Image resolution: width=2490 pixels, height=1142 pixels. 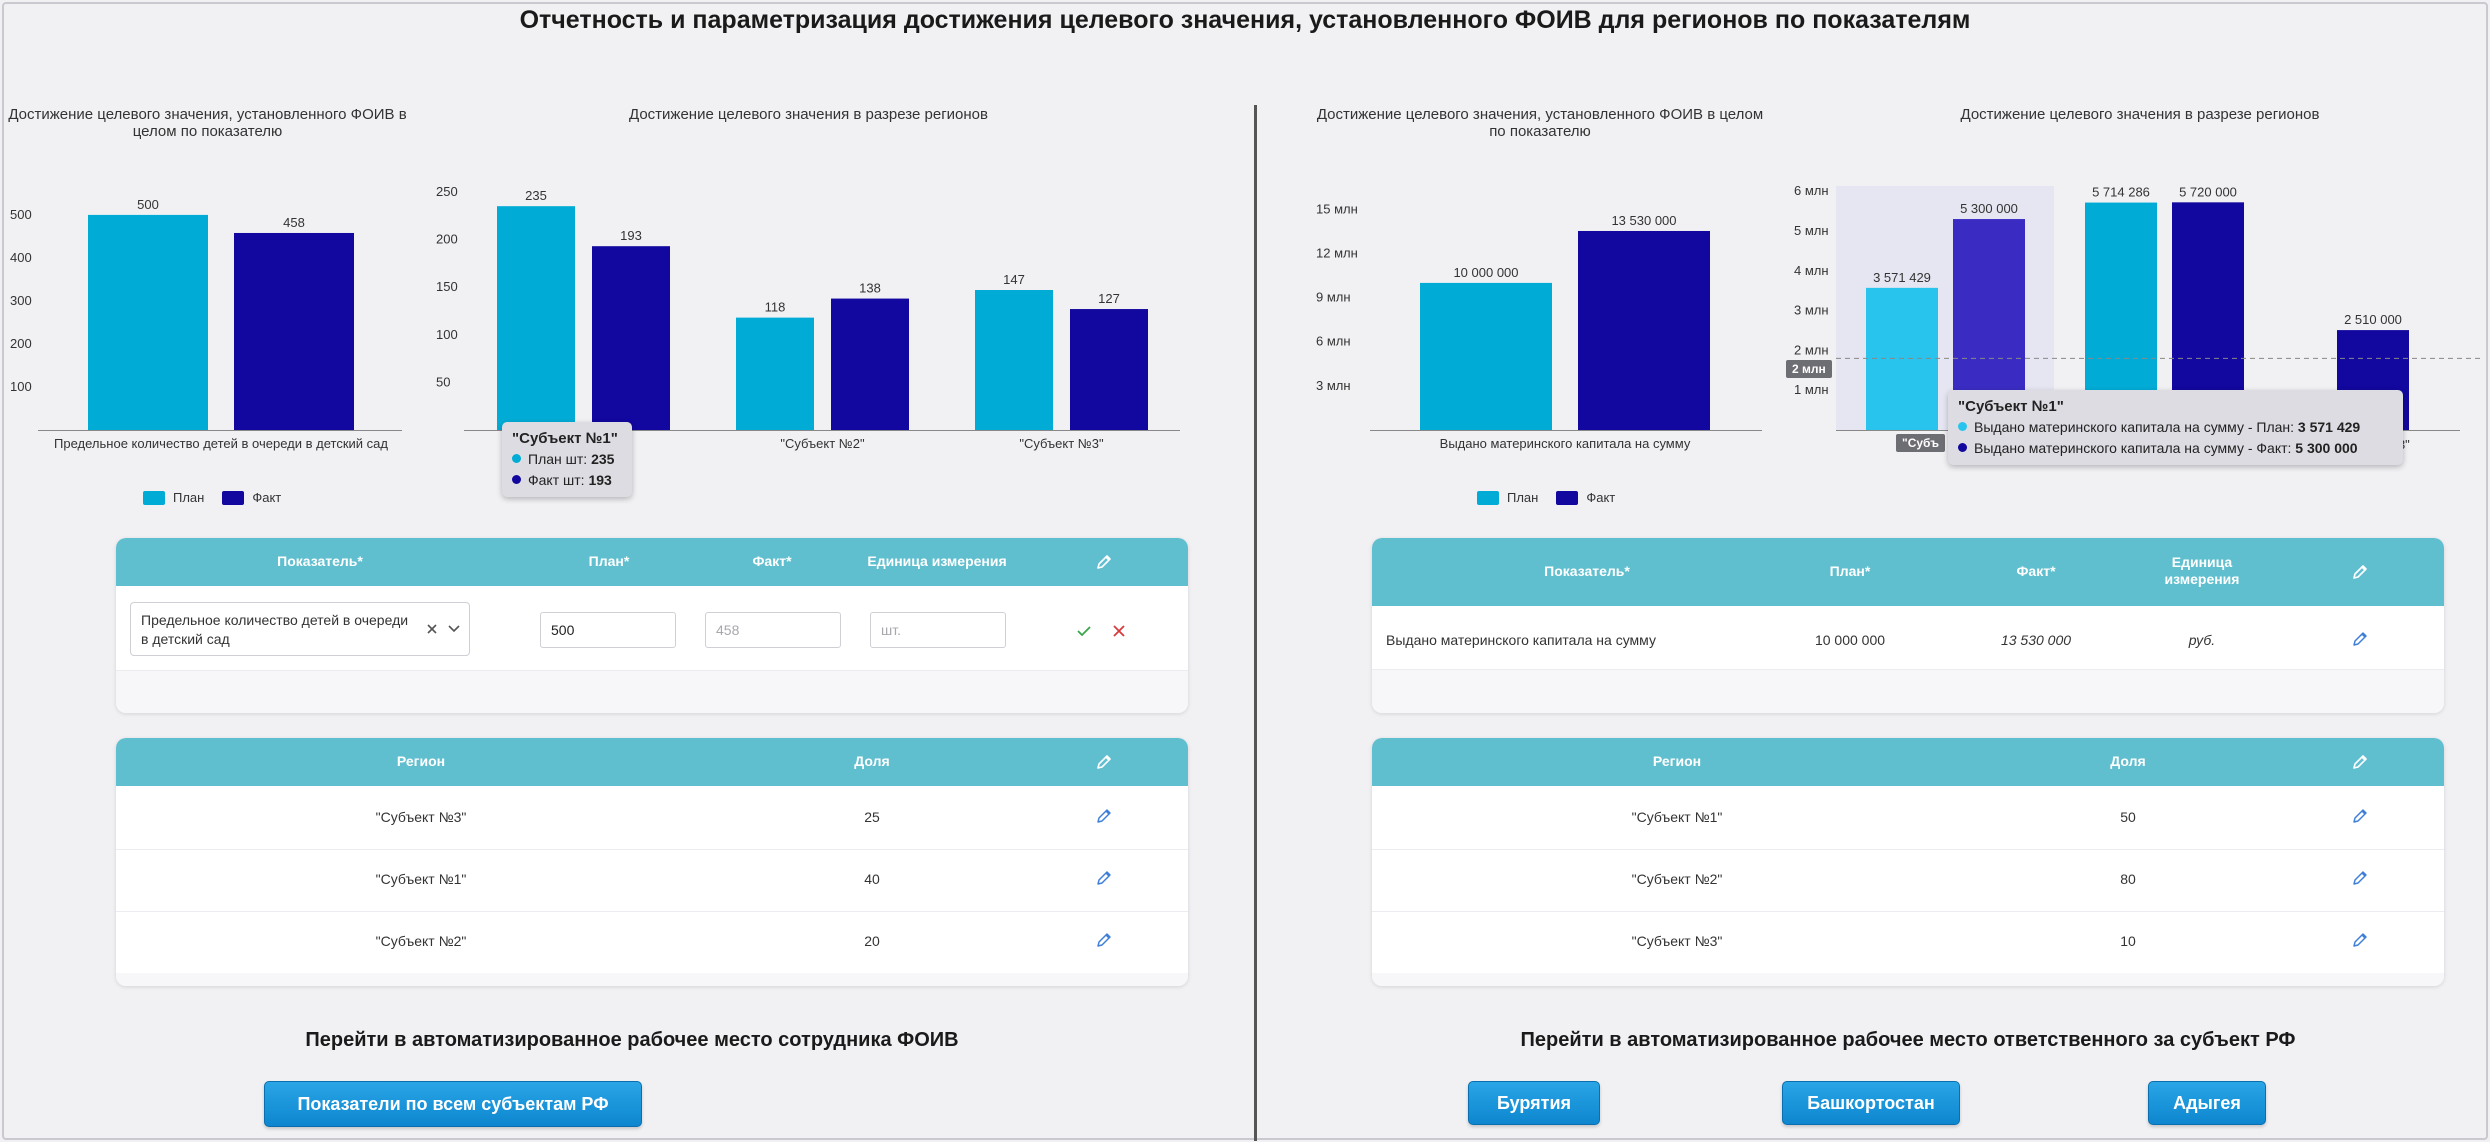 What do you see at coordinates (1119, 631) in the screenshot?
I see `cancel-x-icon` at bounding box center [1119, 631].